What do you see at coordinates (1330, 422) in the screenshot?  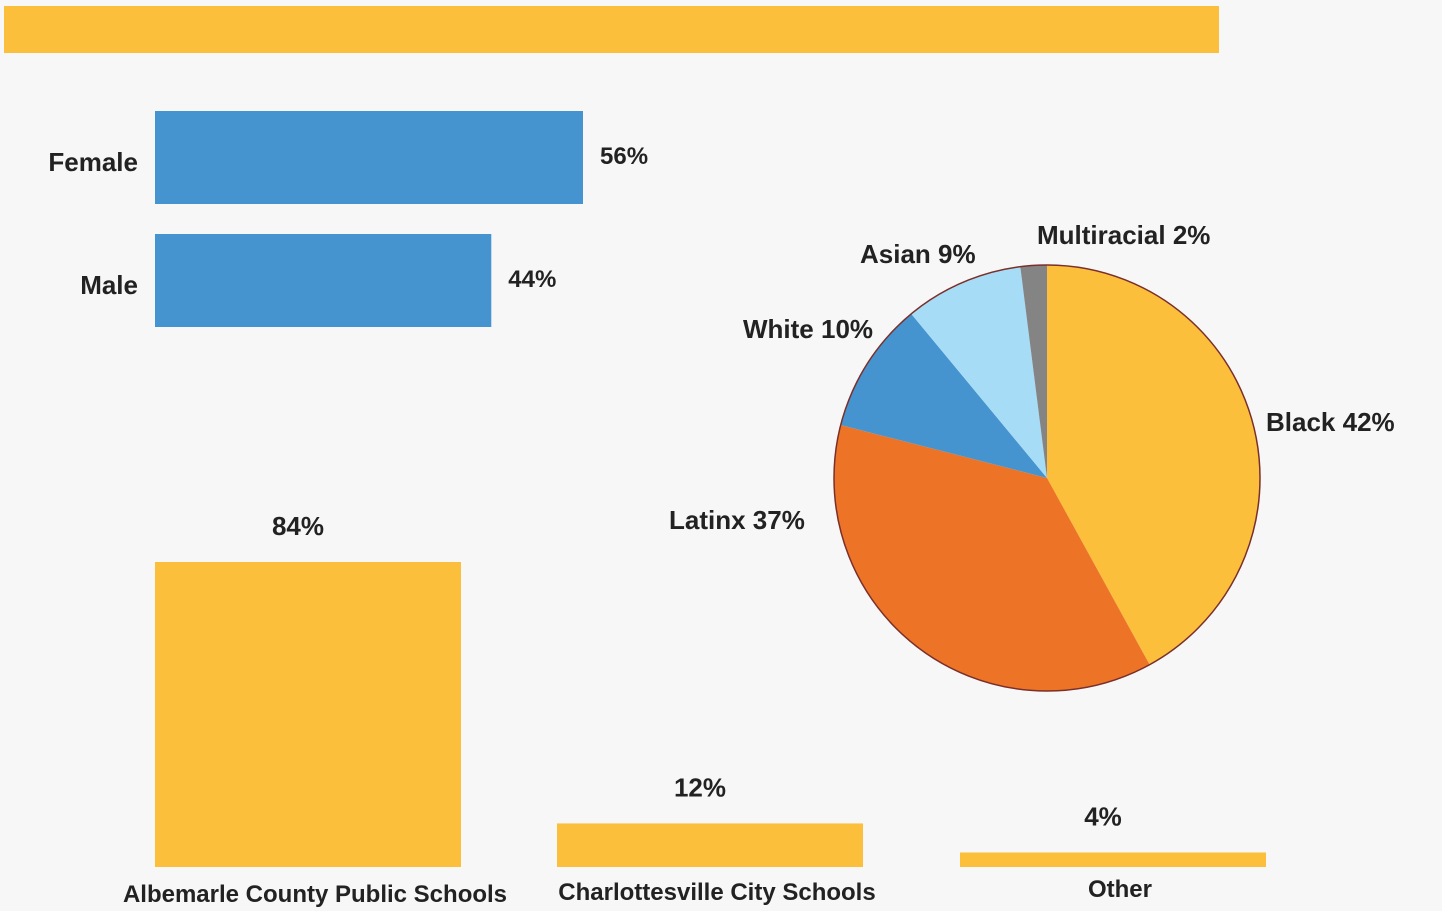 I see `slice-label-black: Black 42%` at bounding box center [1330, 422].